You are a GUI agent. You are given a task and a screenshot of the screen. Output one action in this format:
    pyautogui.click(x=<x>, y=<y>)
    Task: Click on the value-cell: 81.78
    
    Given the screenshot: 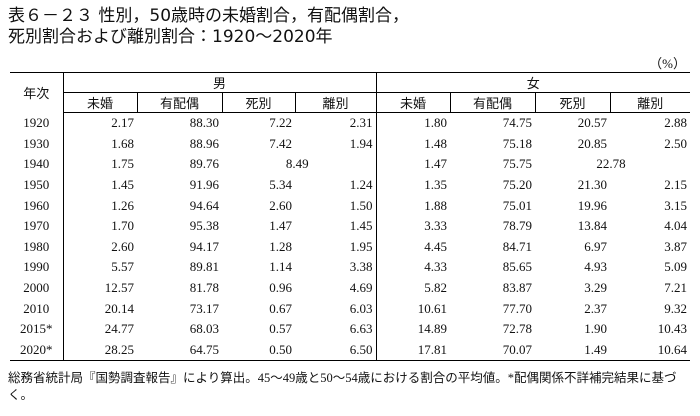 What is the action you would take?
    pyautogui.click(x=204, y=288)
    